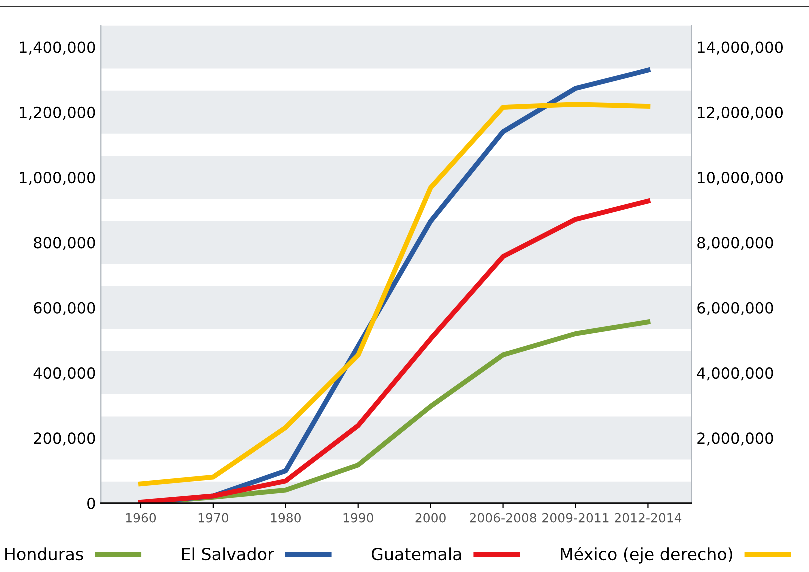 The image size is (809, 572). I want to click on y2-tick-label: 12,000,000, so click(741, 113).